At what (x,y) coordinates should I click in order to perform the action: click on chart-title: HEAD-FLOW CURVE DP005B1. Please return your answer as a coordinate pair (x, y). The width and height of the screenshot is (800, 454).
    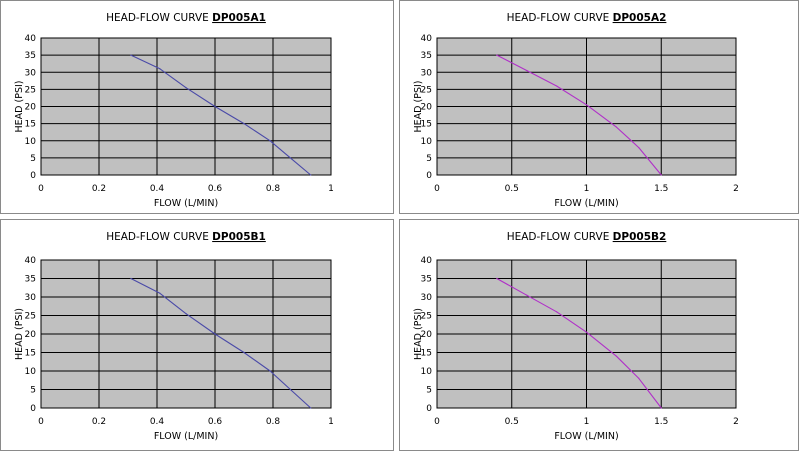
    Looking at the image, I should click on (186, 237).